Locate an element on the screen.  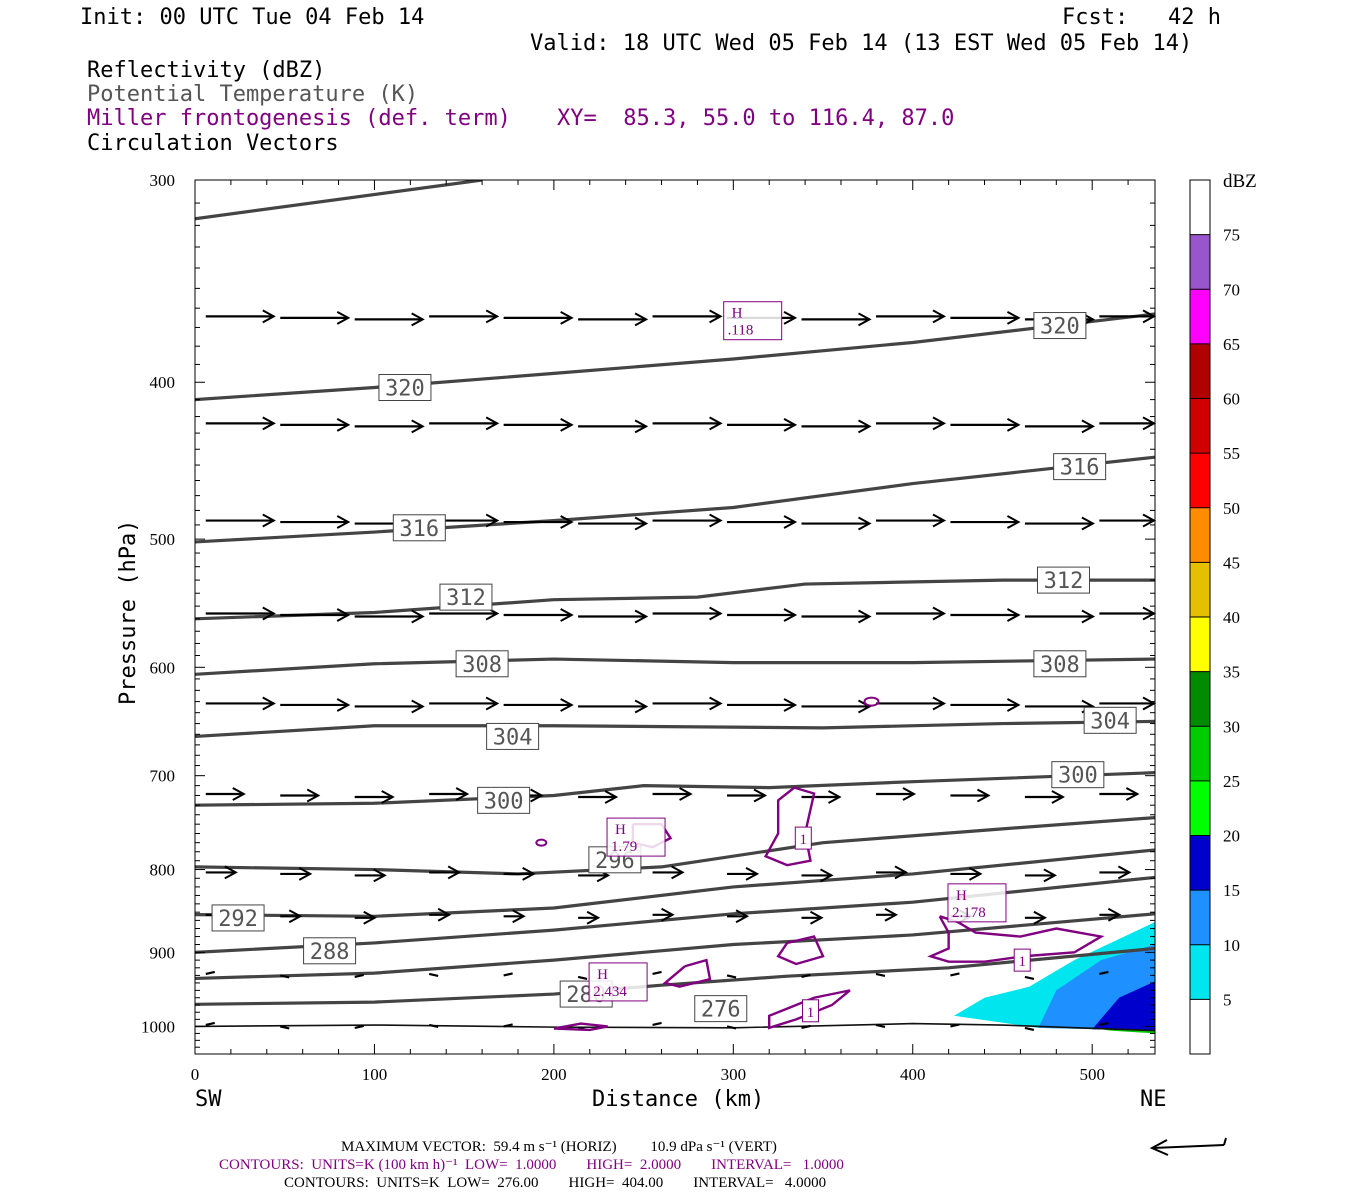
x-tick-label: 500 is located at coordinates (1092, 1074).